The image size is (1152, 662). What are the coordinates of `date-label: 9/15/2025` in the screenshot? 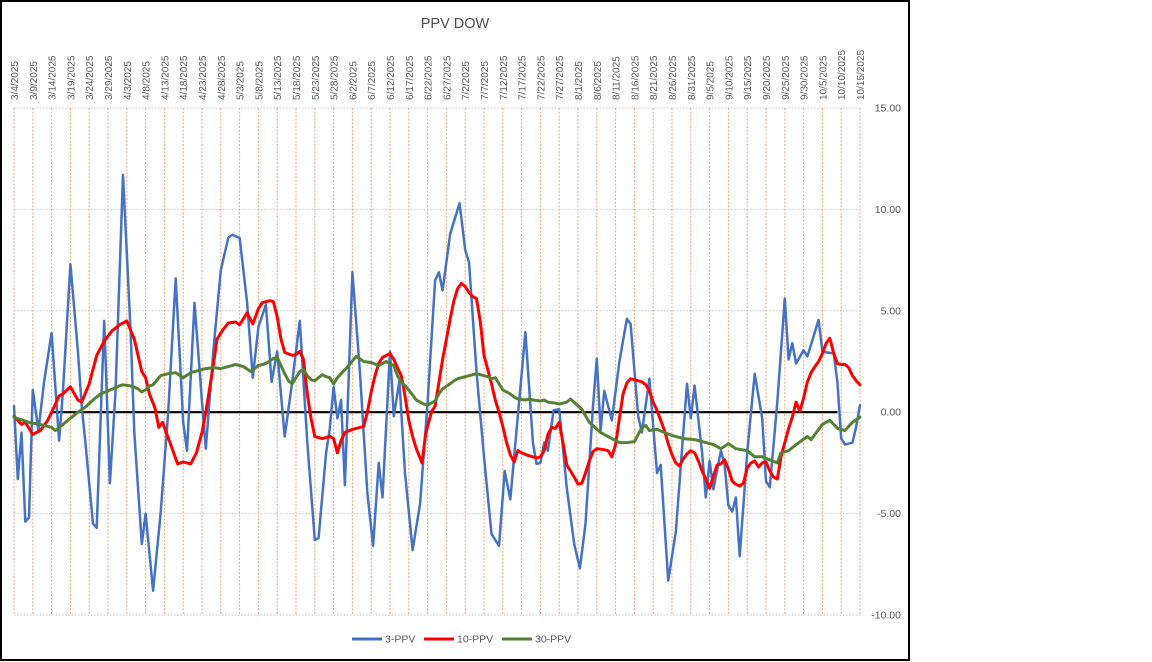 It's located at (748, 77).